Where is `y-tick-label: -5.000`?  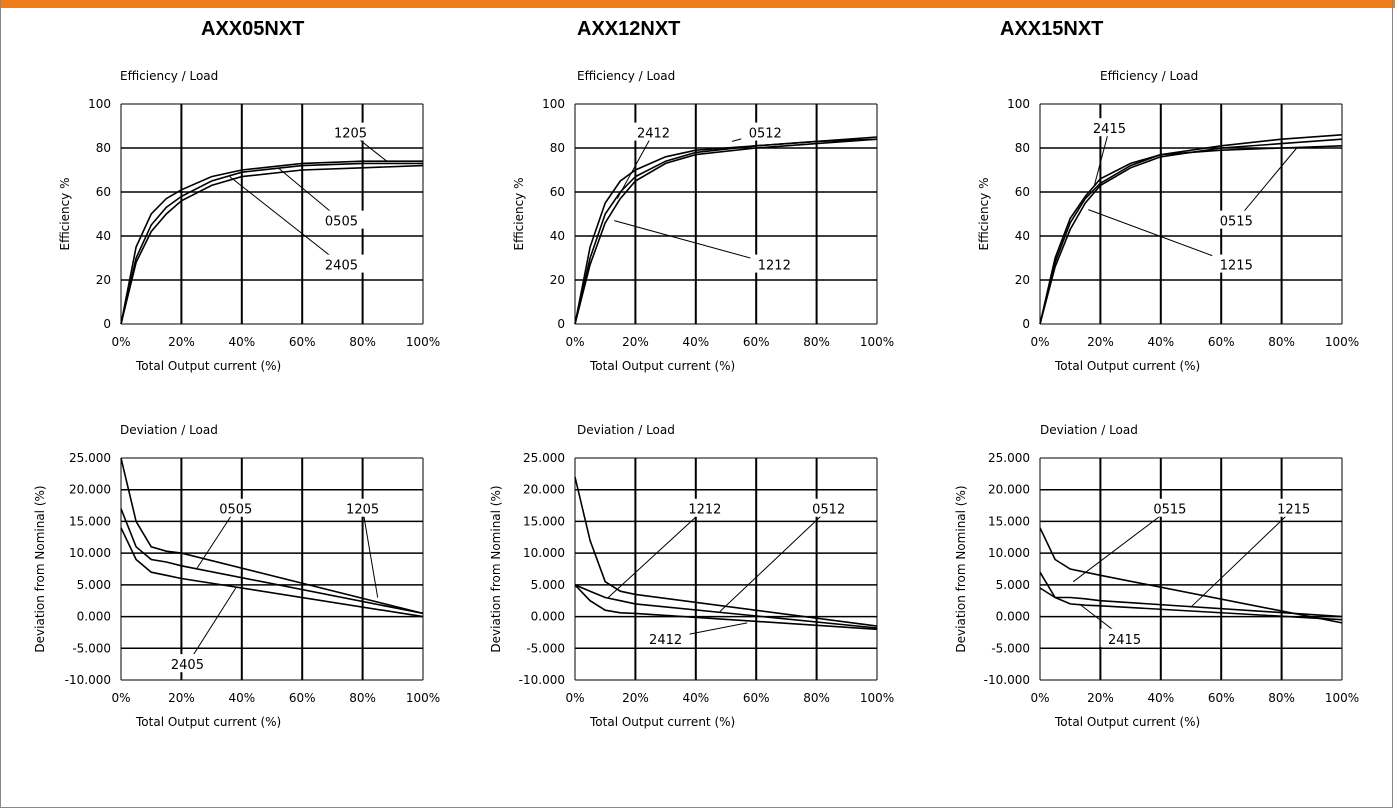
y-tick-label: -5.000 is located at coordinates (545, 648).